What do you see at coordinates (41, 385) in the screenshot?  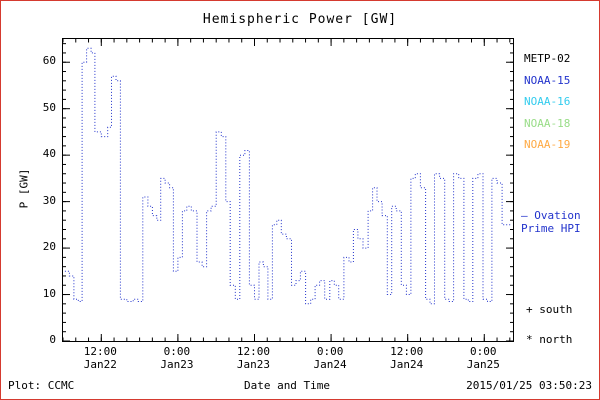 I see `plot-credit: Plot: CCMC` at bounding box center [41, 385].